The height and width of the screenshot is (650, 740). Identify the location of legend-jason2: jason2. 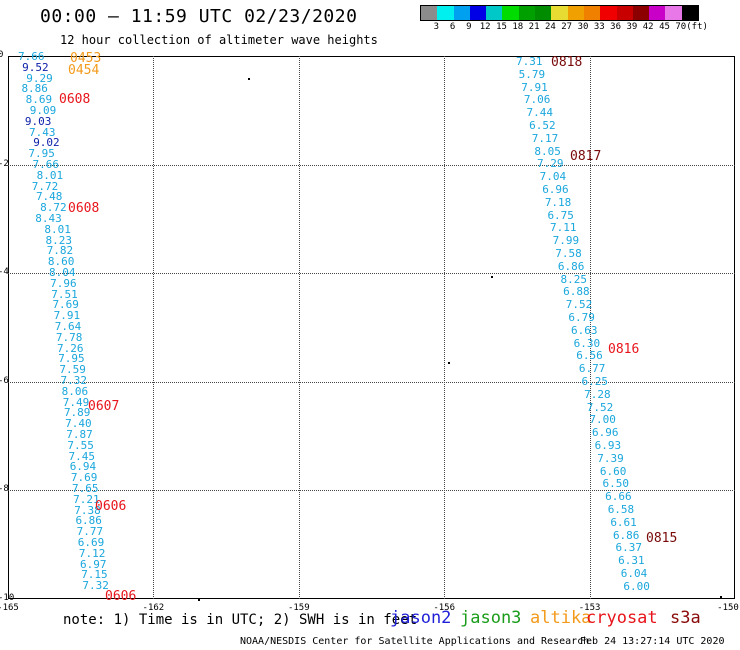
(421, 618).